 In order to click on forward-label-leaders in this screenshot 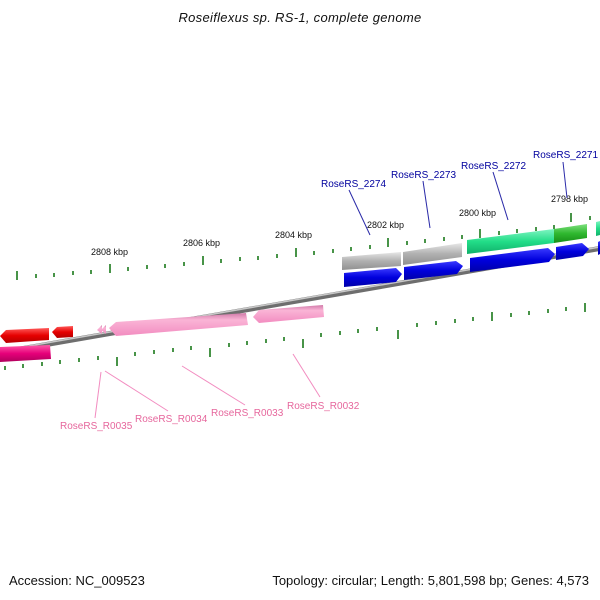, I will do `click(458, 198)`.